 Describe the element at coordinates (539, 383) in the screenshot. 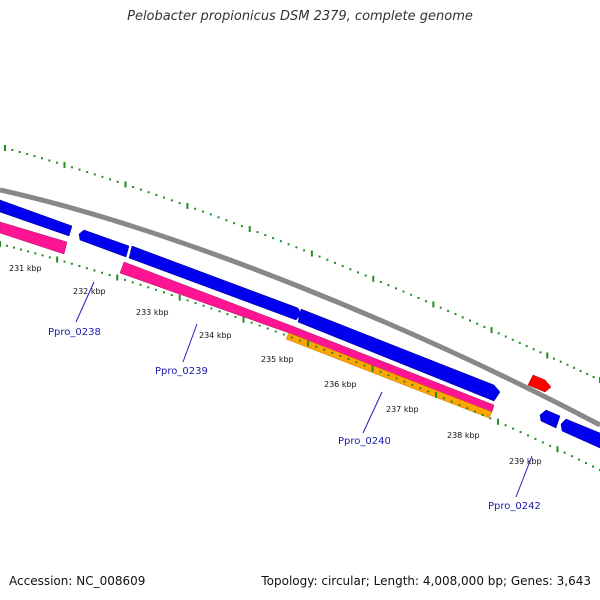

I see `rrna-gene` at that location.